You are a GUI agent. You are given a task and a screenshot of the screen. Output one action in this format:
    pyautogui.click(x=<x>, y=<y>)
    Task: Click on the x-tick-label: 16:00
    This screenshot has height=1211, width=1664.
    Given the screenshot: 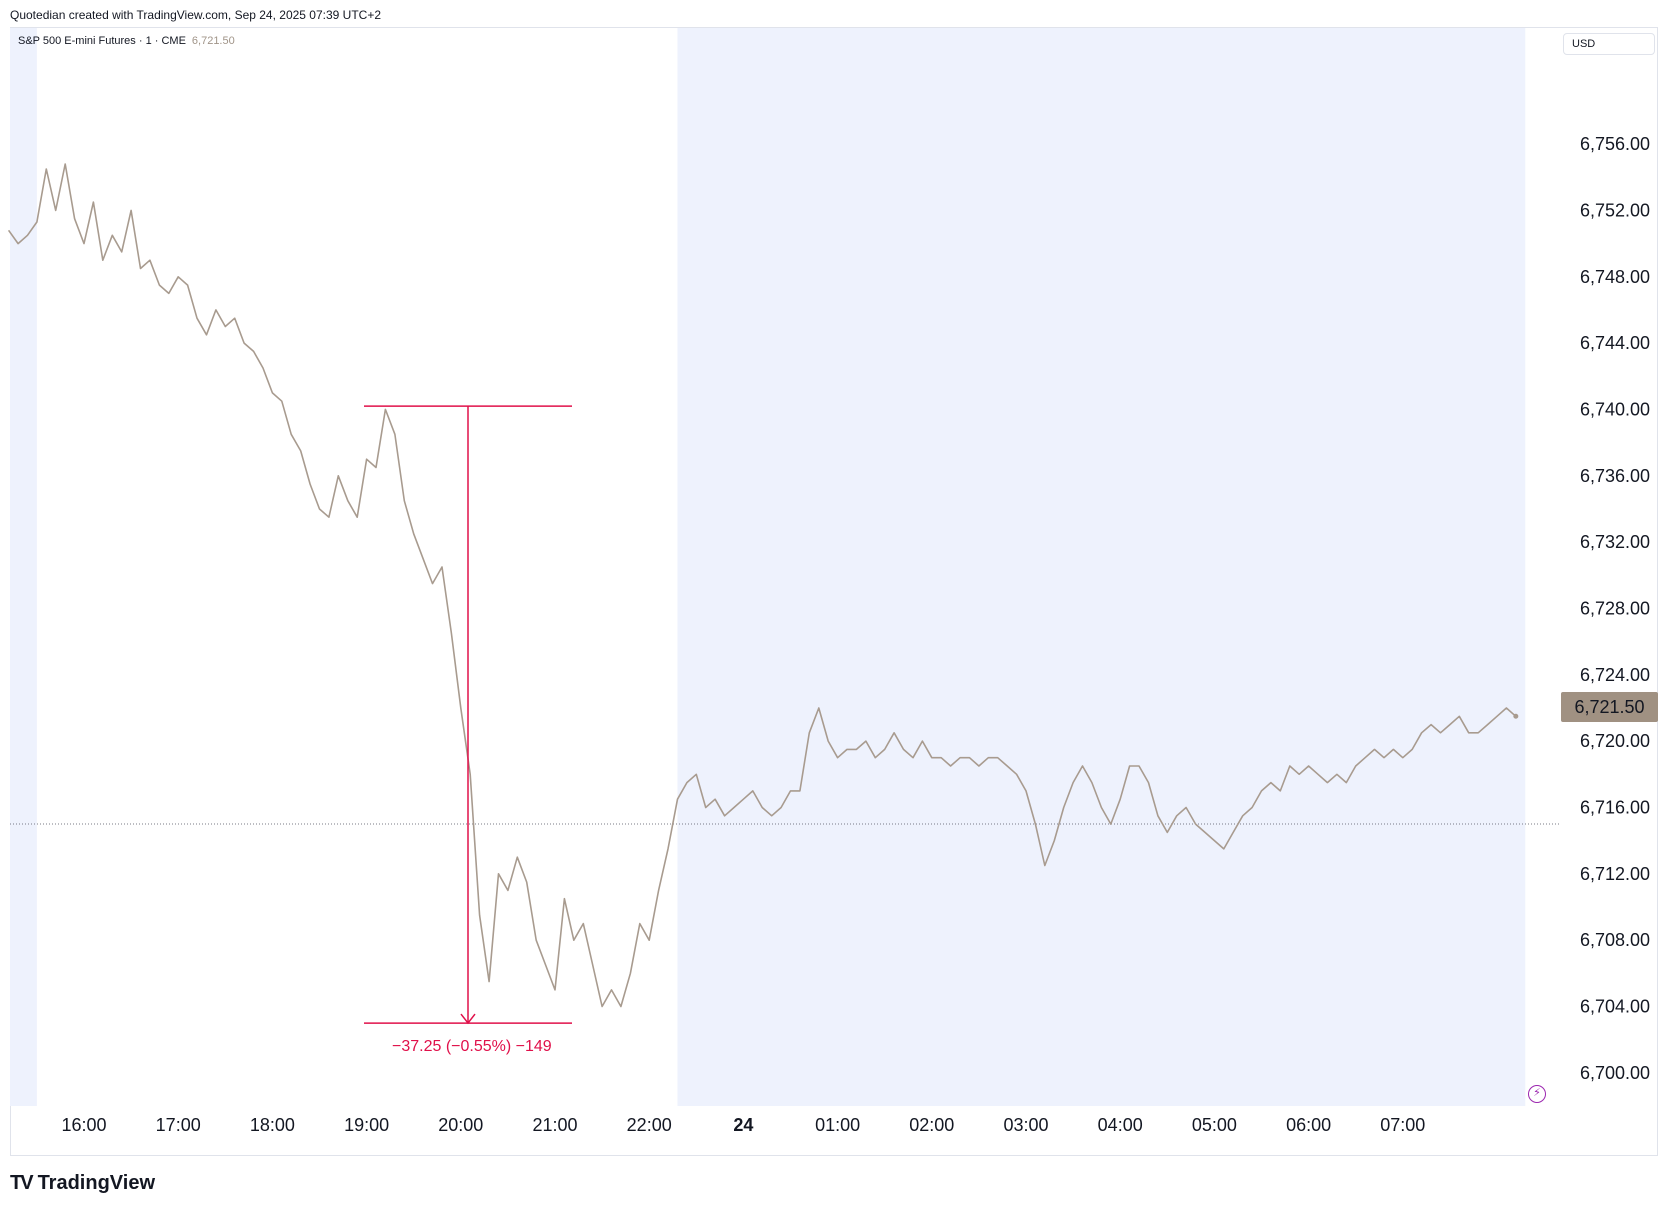 What is the action you would take?
    pyautogui.click(x=83, y=1125)
    